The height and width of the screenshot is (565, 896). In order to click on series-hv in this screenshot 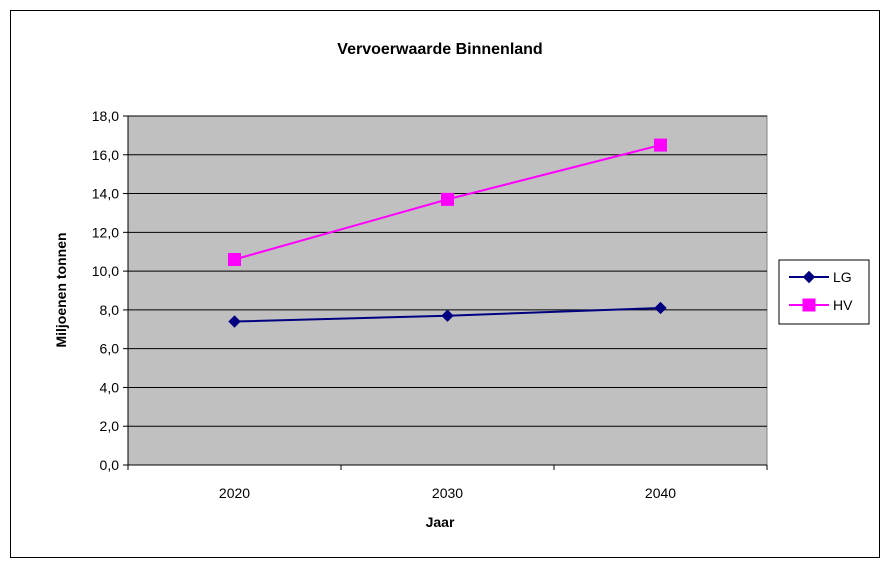, I will do `click(447, 202)`.